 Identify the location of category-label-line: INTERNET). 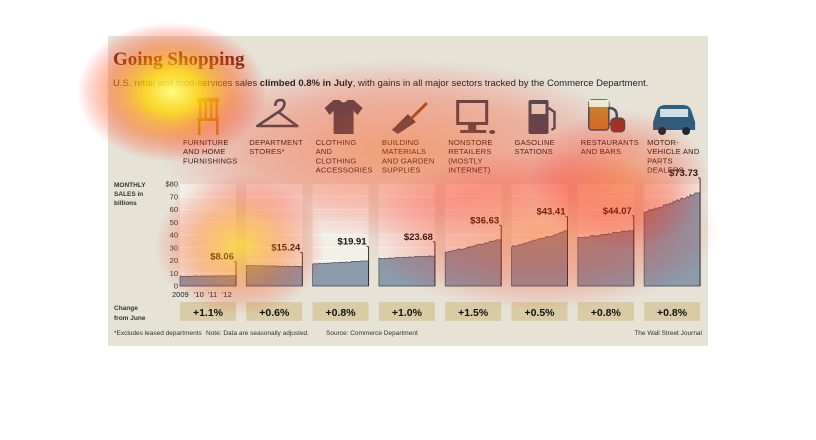
(469, 170).